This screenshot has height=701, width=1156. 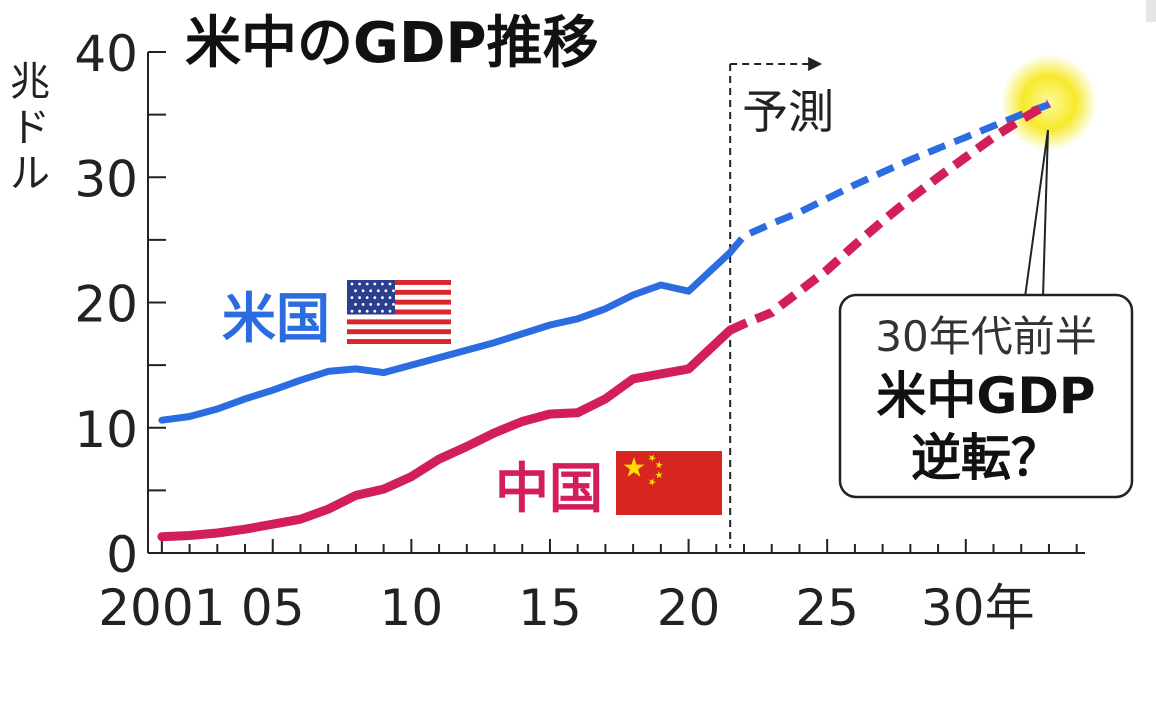 What do you see at coordinates (788, 112) in the screenshot?
I see `forecast-label: 予測` at bounding box center [788, 112].